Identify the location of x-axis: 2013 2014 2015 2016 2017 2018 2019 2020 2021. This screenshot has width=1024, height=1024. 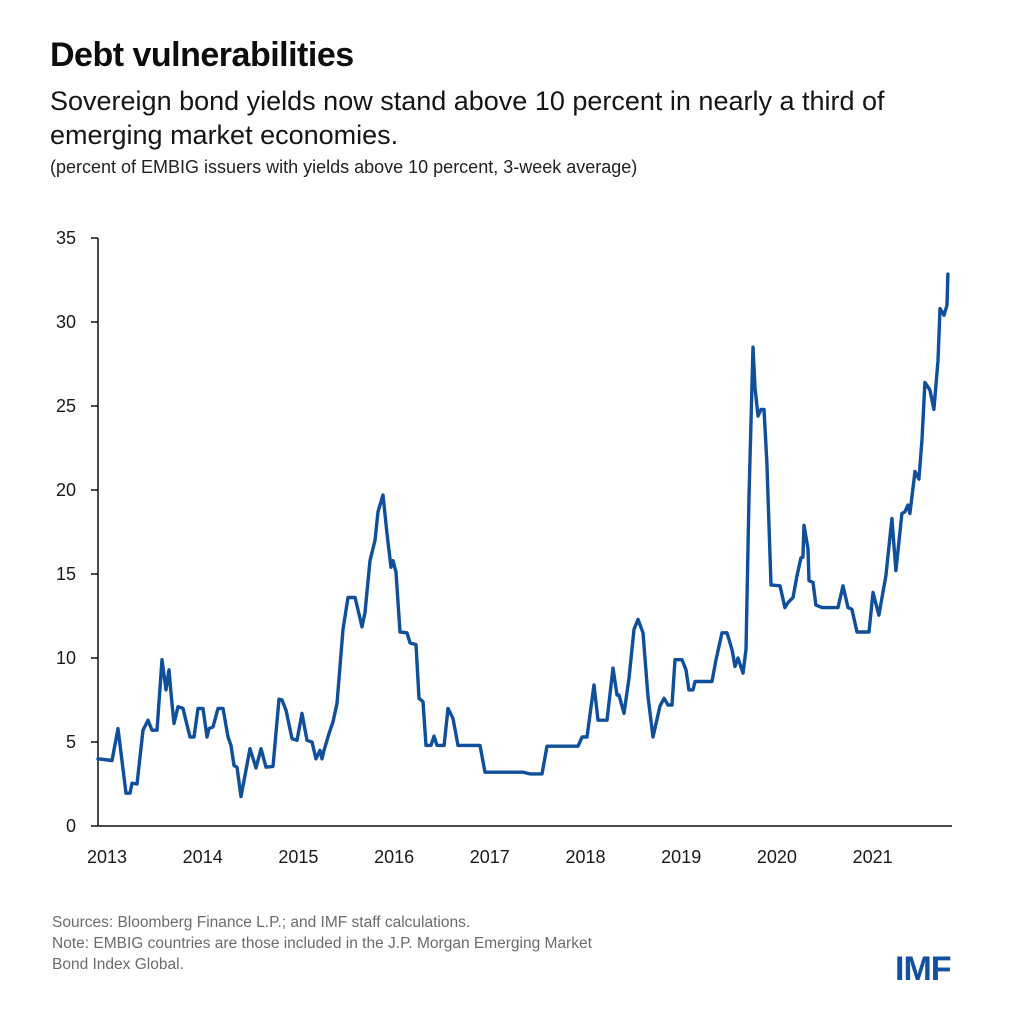
(519, 846).